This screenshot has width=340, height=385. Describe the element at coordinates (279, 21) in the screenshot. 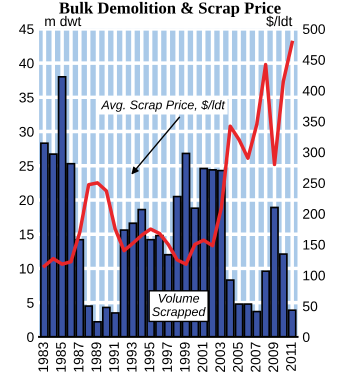

I see `y2-axis-title: $/ldt` at that location.